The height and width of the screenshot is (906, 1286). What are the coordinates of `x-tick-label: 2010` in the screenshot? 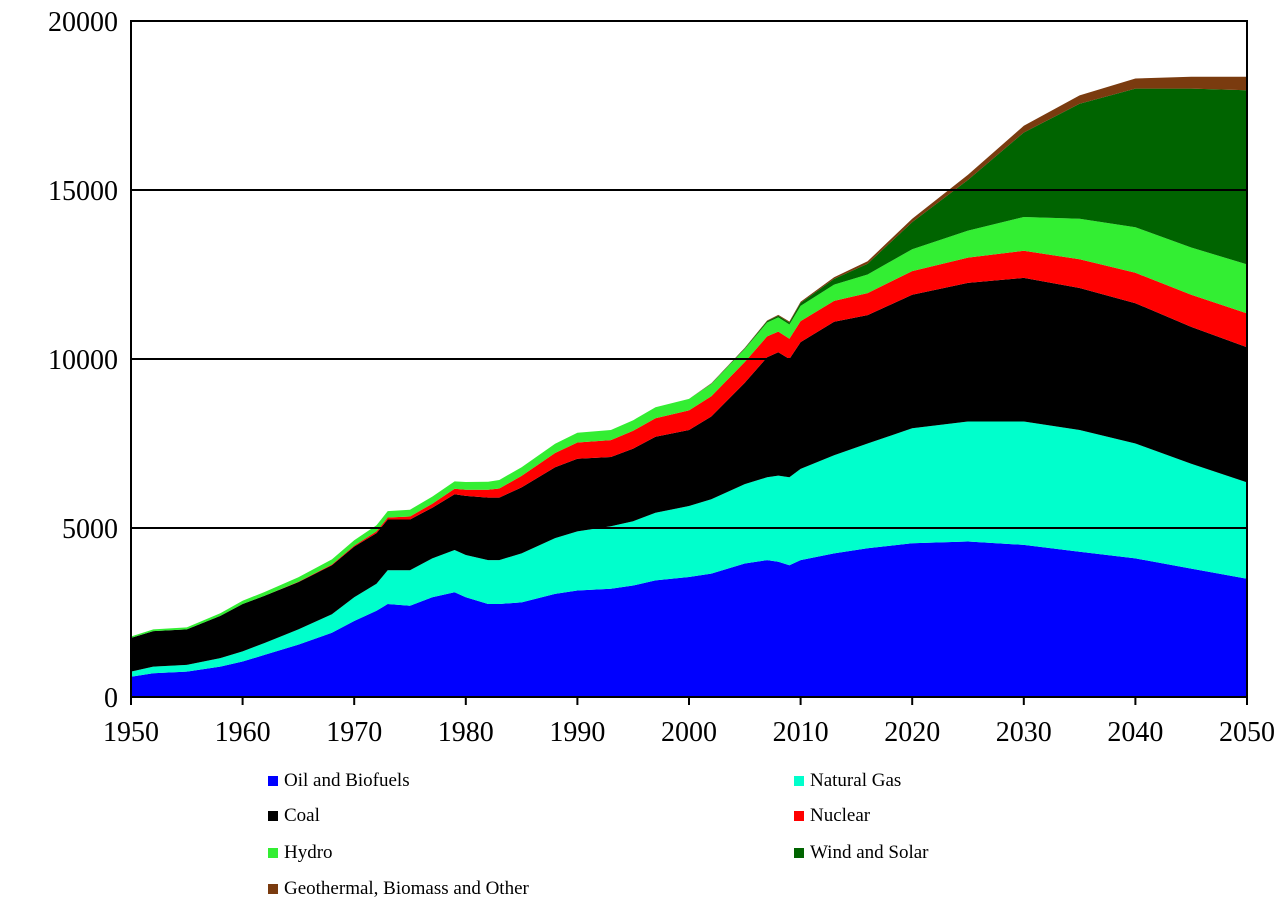 It's located at (801, 732).